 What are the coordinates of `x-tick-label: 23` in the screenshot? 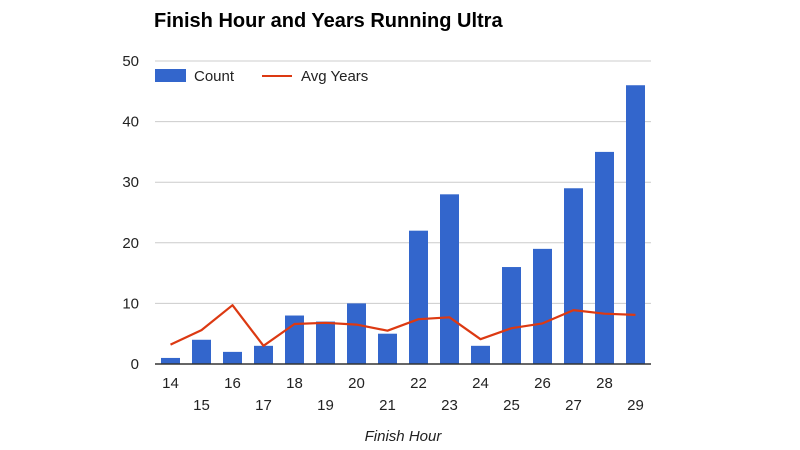 It's located at (449, 405).